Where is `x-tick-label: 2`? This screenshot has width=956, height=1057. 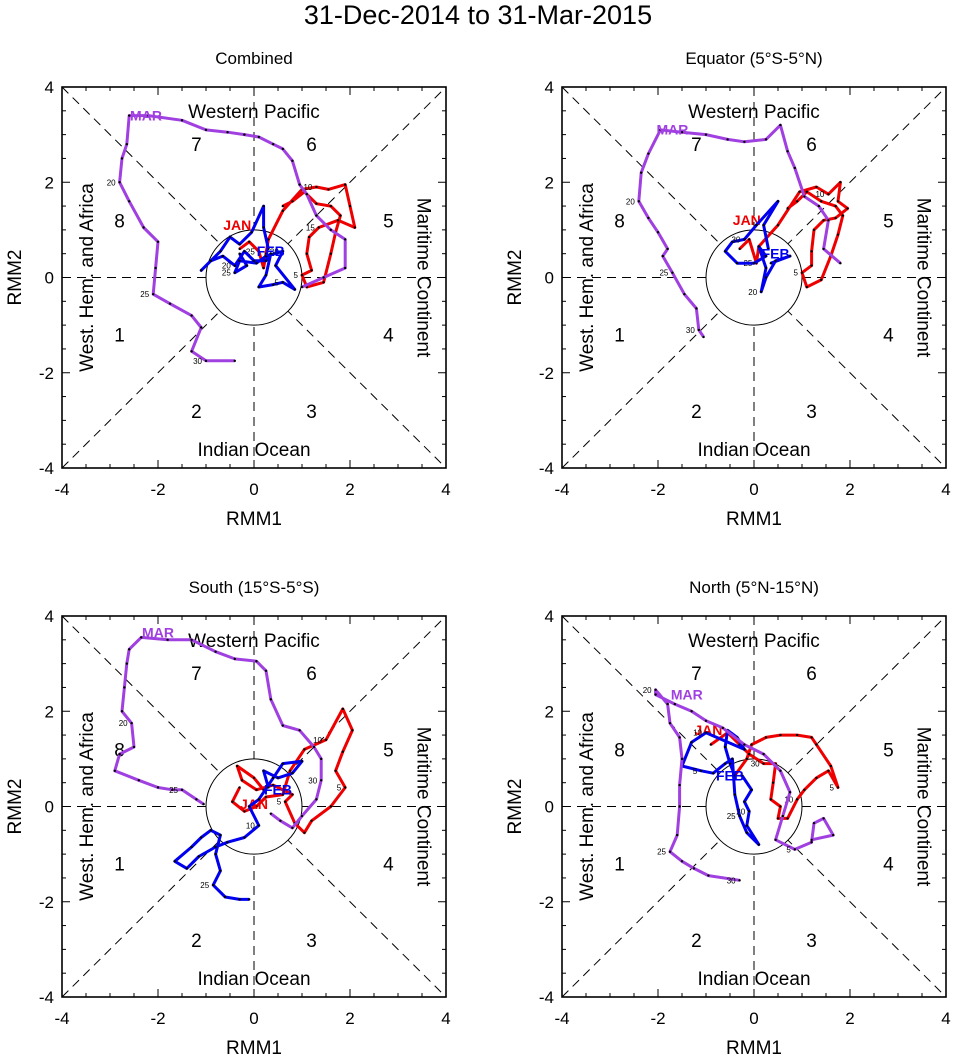 x-tick-label: 2 is located at coordinates (849, 1018).